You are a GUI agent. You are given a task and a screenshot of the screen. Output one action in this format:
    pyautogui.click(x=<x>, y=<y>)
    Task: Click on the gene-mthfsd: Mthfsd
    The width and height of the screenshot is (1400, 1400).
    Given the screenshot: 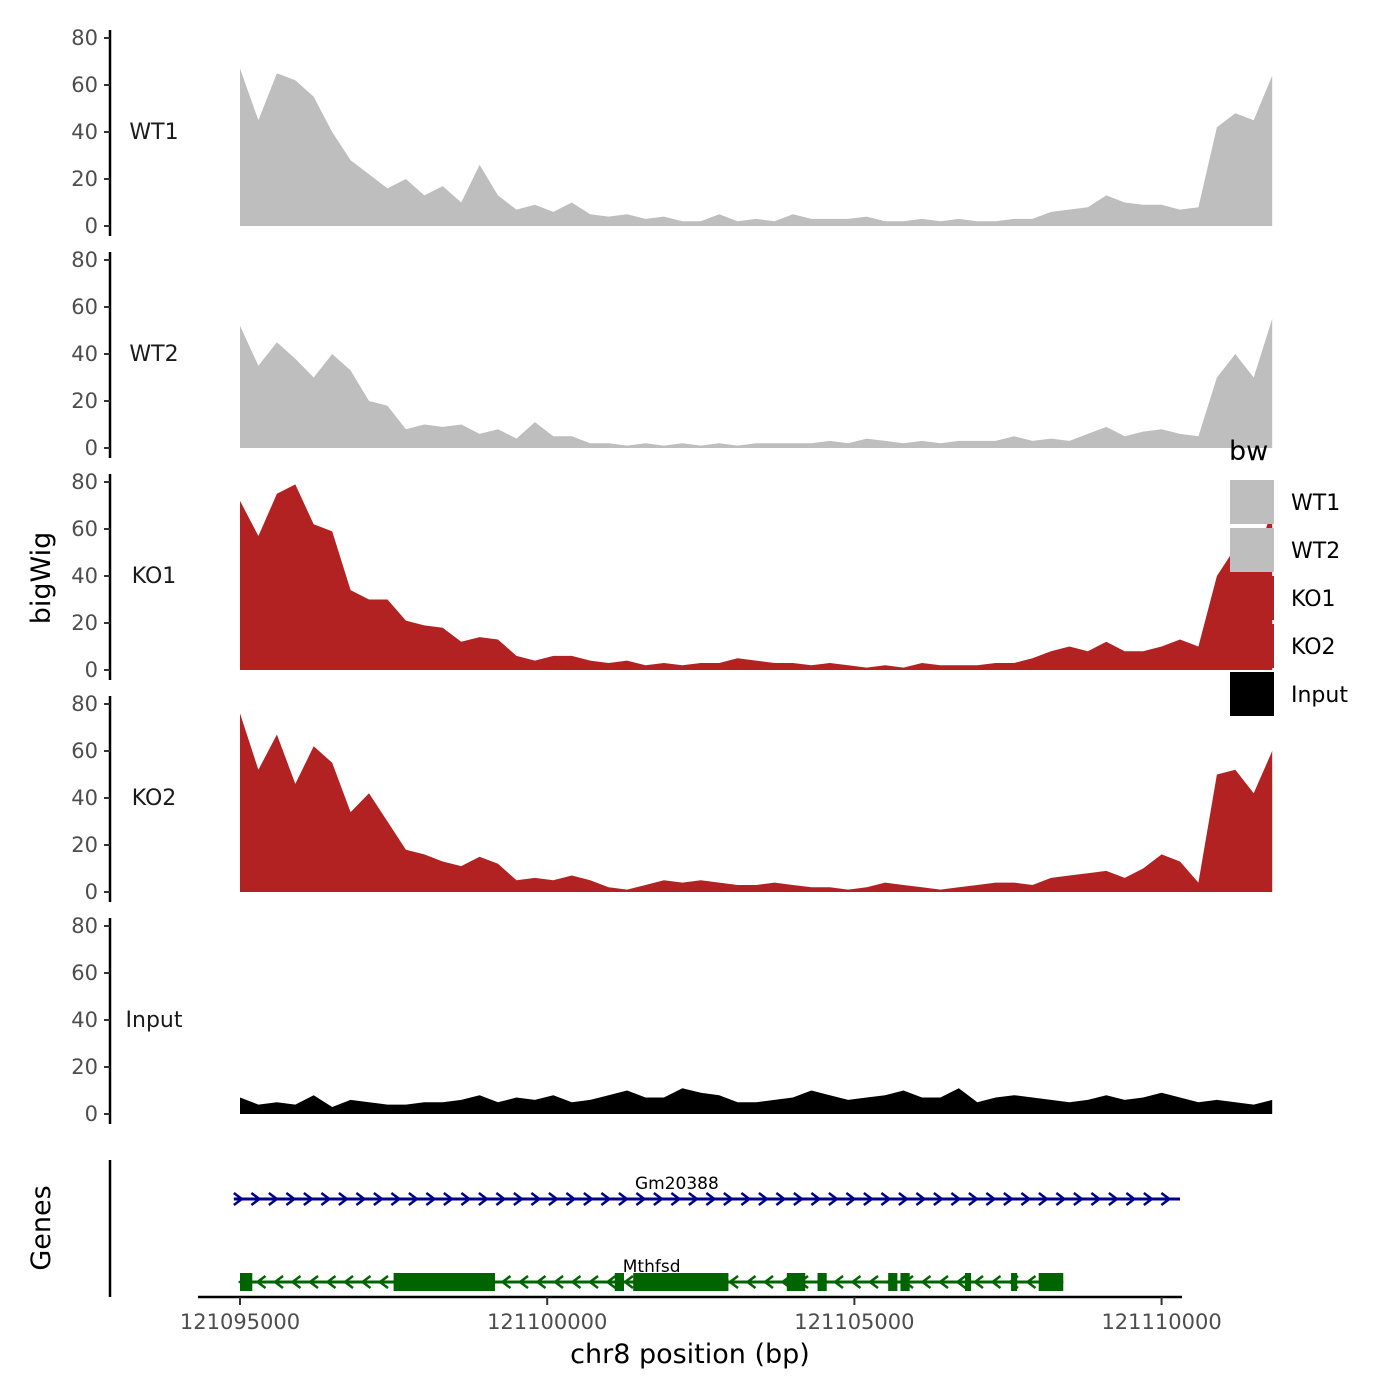 What is the action you would take?
    pyautogui.click(x=650, y=1274)
    